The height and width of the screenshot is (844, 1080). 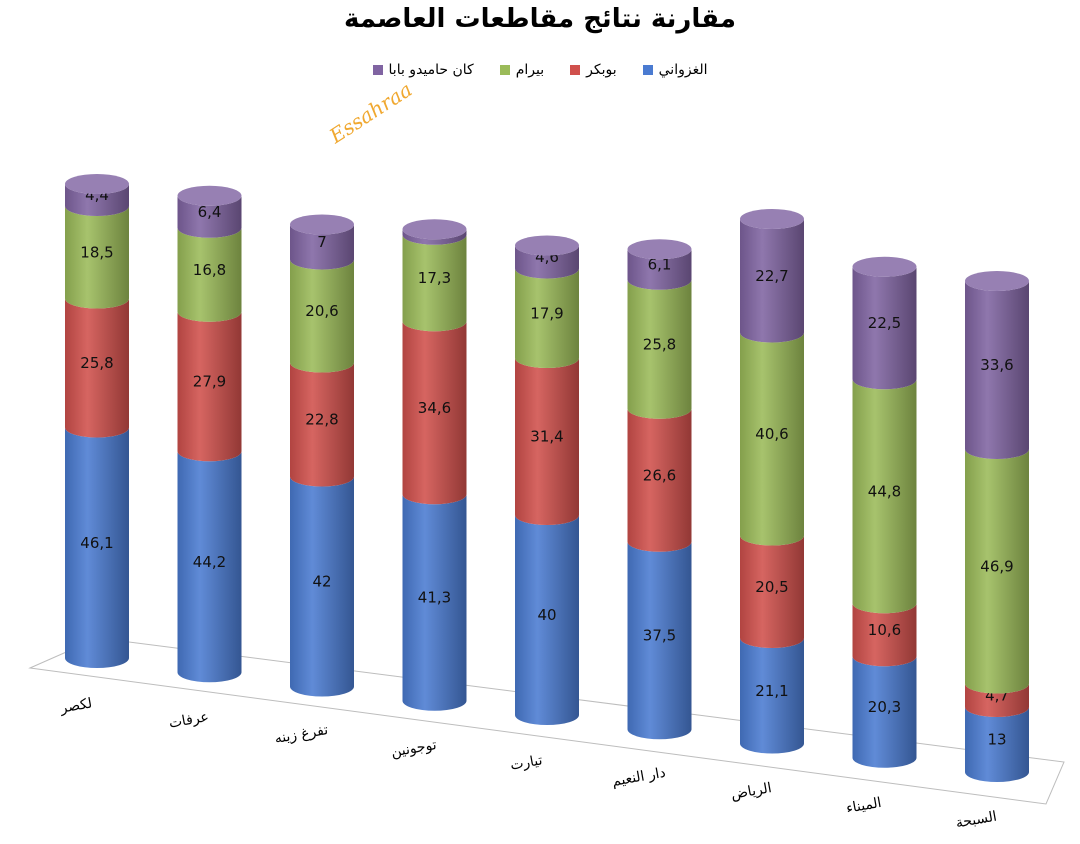 I want to click on data-label: 22,8, so click(x=321, y=420).